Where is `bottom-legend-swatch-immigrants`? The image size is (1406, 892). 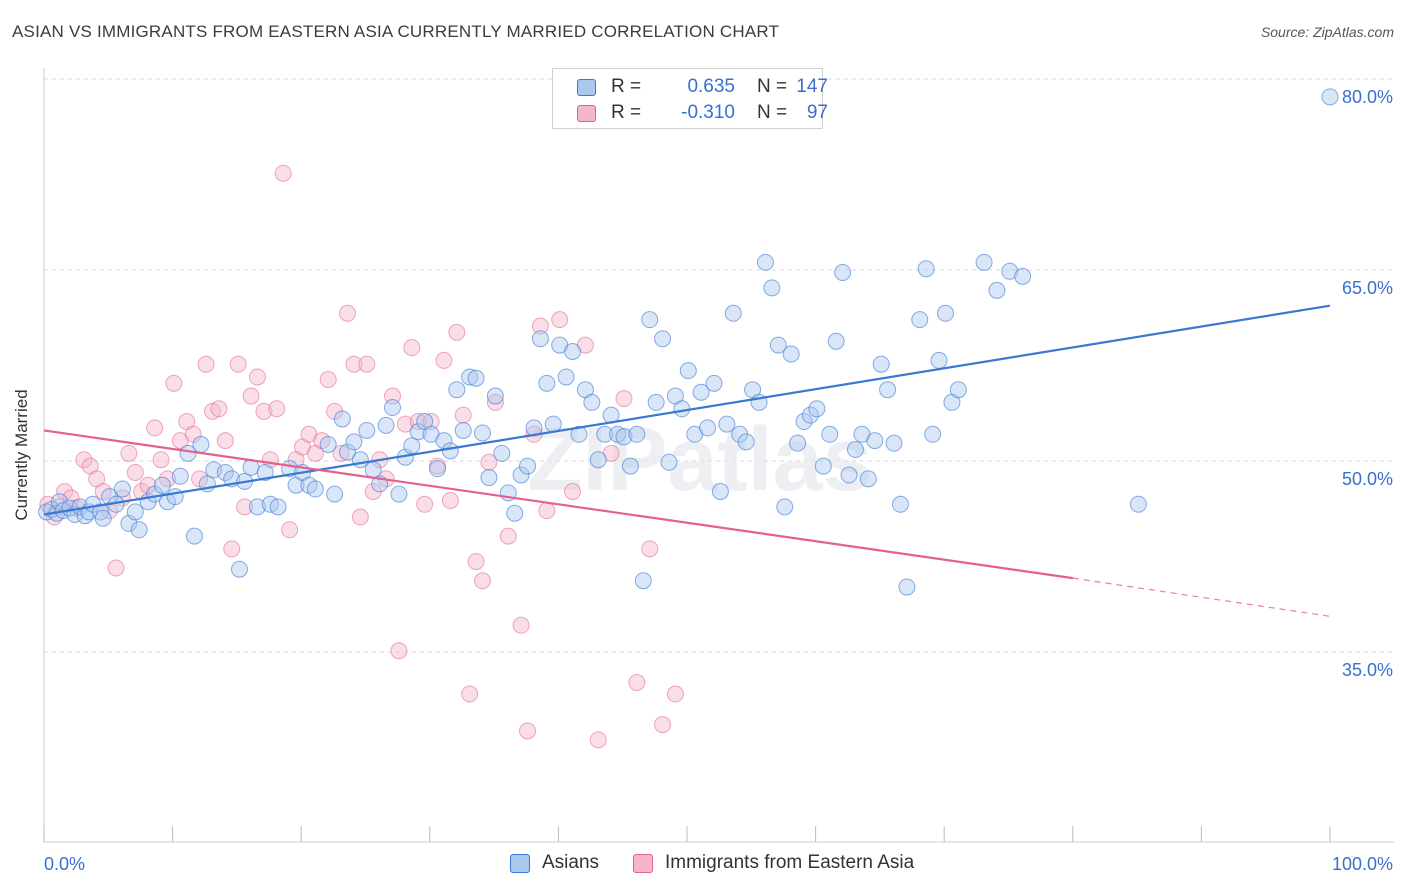 bottom-legend-swatch-immigrants is located at coordinates (643, 863).